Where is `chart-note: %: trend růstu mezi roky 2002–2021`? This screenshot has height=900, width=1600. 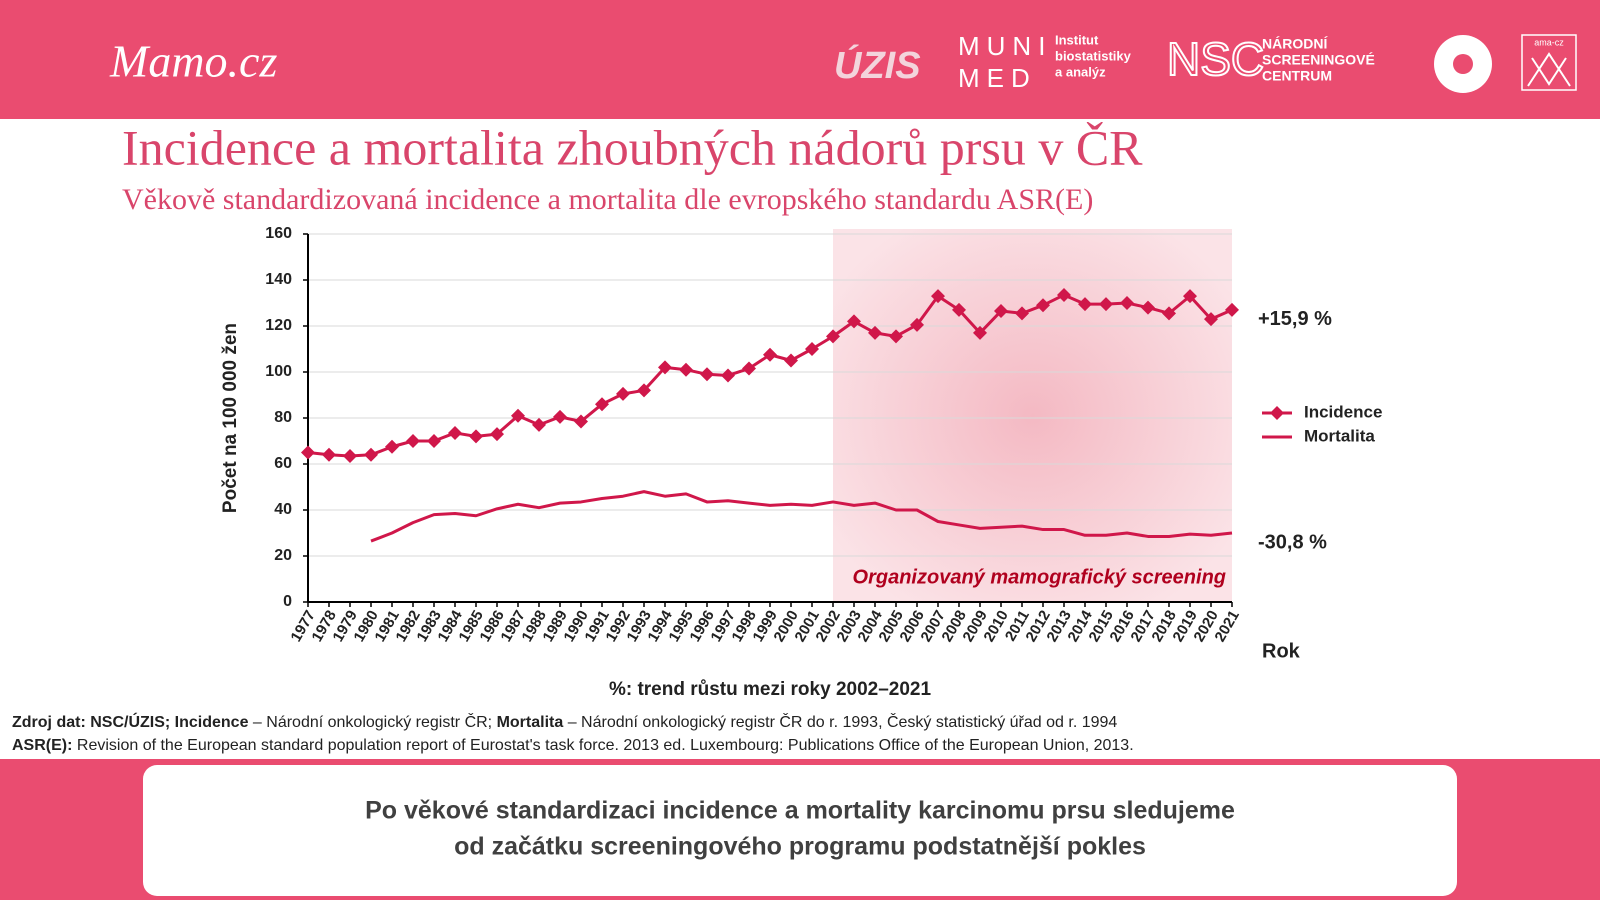
chart-note: %: trend růstu mezi roky 2002–2021 is located at coordinates (770, 689).